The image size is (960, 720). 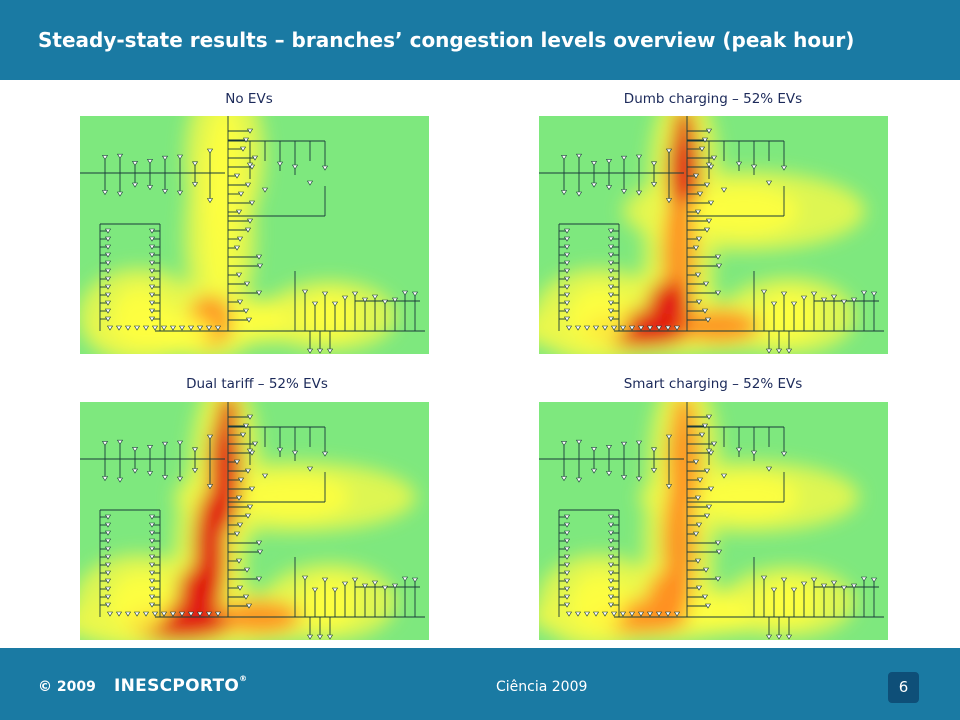 What do you see at coordinates (257, 384) in the screenshot?
I see `panel-title-dual-tariff: Dual tariff – 52% EVs` at bounding box center [257, 384].